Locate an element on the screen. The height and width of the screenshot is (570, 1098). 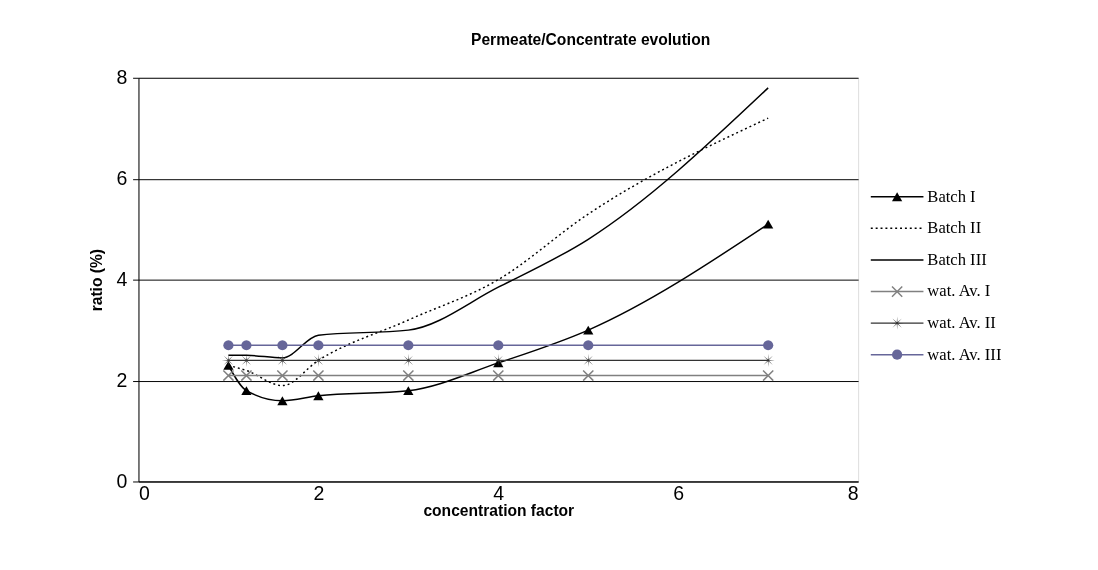
y-tick-label: 8 is located at coordinates (122, 77).